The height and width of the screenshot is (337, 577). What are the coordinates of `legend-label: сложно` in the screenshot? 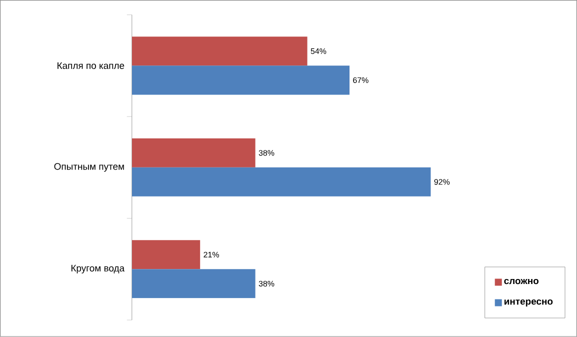 It's located at (521, 281).